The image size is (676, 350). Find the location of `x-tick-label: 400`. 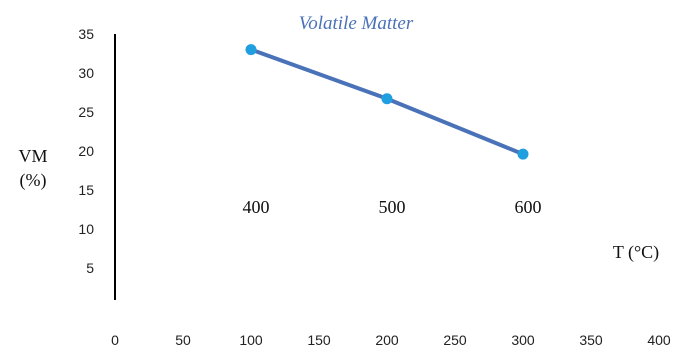

x-tick-label: 400 is located at coordinates (659, 340).